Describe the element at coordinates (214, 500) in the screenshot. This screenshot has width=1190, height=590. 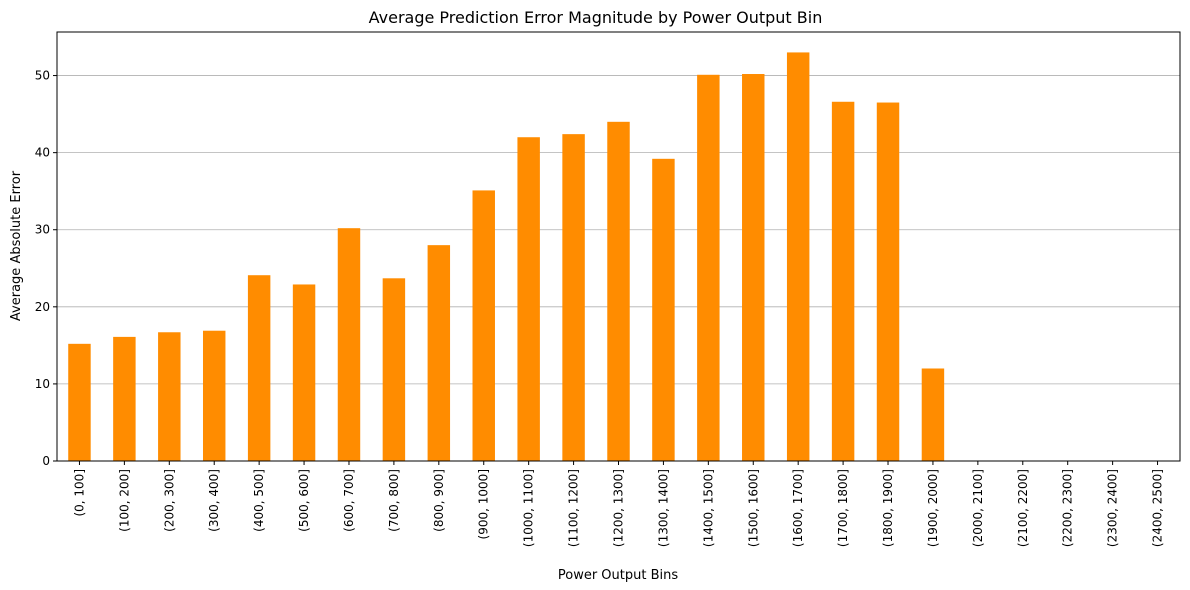
I see `x-tick-label: (300, 400]` at that location.